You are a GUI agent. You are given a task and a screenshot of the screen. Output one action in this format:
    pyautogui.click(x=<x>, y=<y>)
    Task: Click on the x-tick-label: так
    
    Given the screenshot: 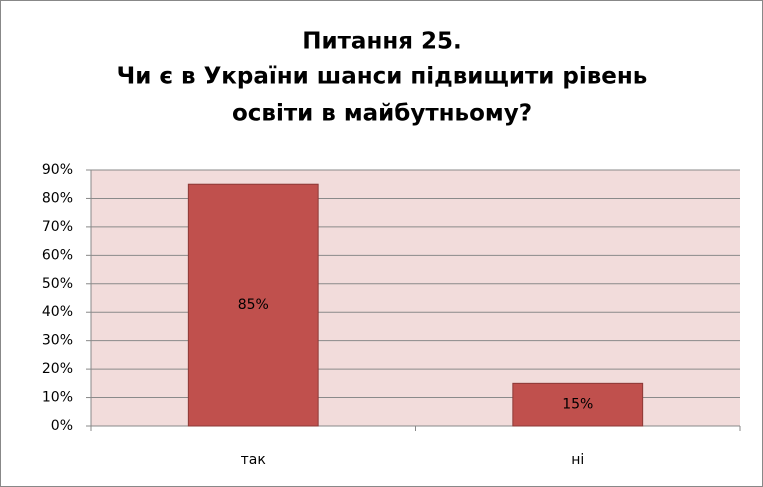 What is the action you would take?
    pyautogui.click(x=253, y=460)
    